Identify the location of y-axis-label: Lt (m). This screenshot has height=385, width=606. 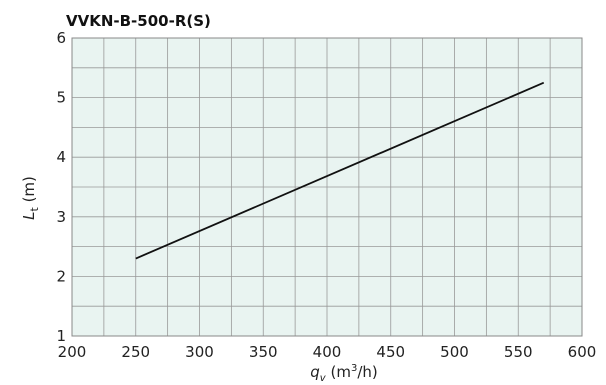
(30, 198).